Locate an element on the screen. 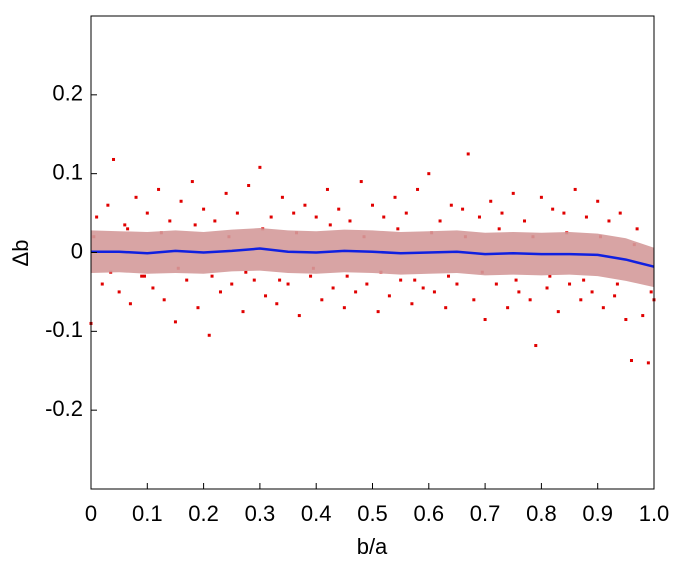 Image resolution: width=674 pixels, height=568 pixels. x-tick-label: 0.7 is located at coordinates (485, 513).